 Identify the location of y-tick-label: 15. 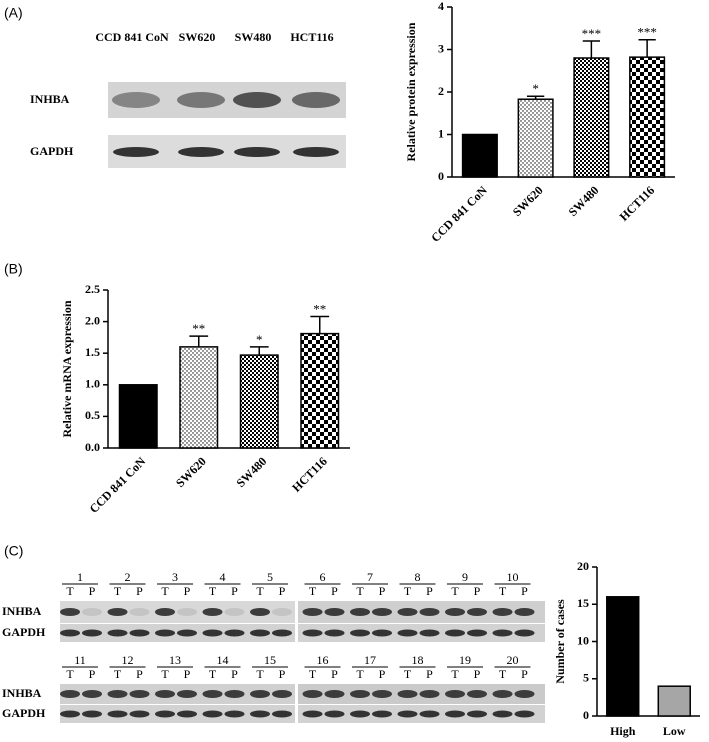
(583, 603).